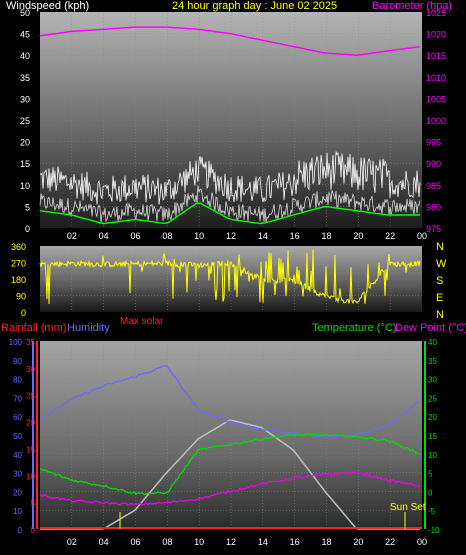 The height and width of the screenshot is (555, 466). What do you see at coordinates (142, 321) in the screenshot?
I see `max-solar-label: Max solar` at bounding box center [142, 321].